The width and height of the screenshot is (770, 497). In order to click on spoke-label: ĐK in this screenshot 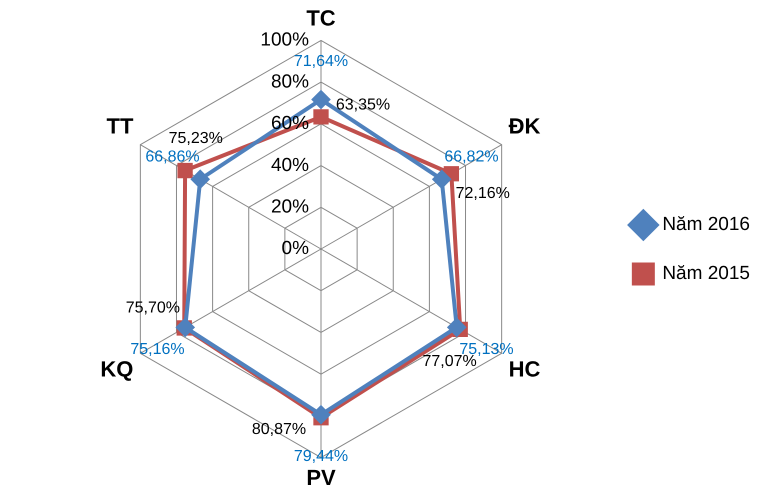, I will do `click(524, 126)`.